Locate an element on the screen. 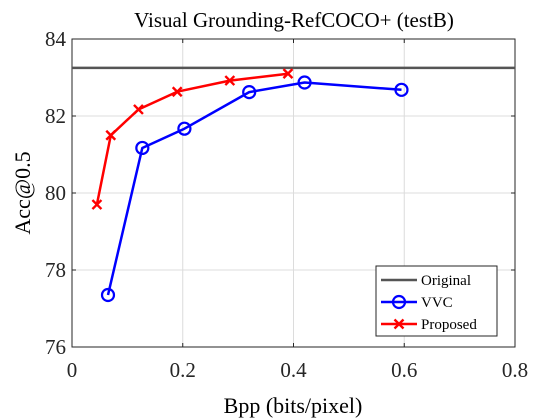  series-line-proposed is located at coordinates (192, 138).